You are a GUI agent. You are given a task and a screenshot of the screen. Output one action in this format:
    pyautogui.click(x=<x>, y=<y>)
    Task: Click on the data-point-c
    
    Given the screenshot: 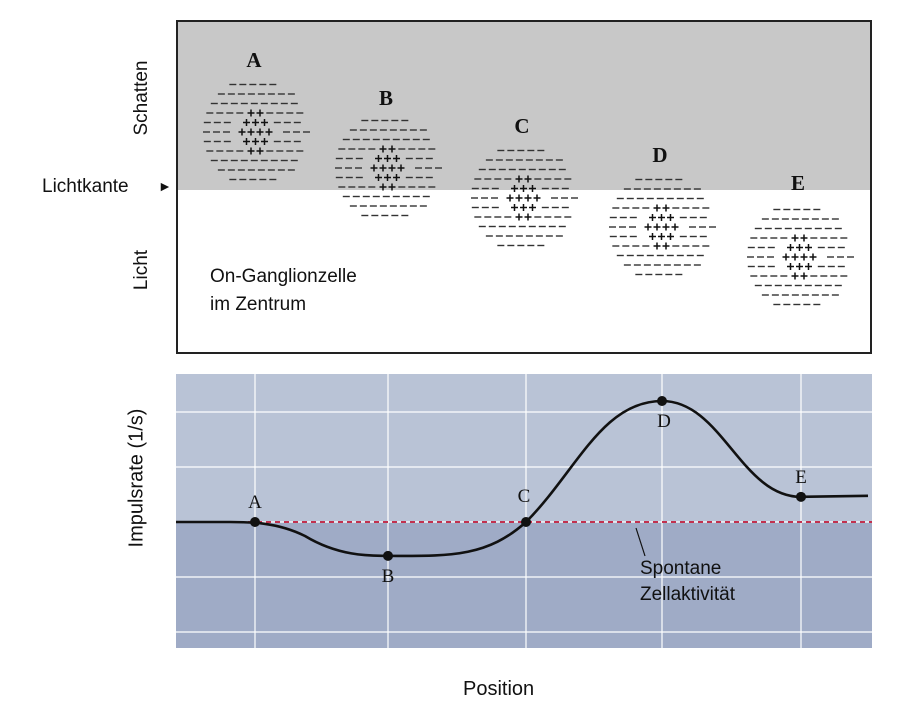 What is the action you would take?
    pyautogui.click(x=526, y=522)
    